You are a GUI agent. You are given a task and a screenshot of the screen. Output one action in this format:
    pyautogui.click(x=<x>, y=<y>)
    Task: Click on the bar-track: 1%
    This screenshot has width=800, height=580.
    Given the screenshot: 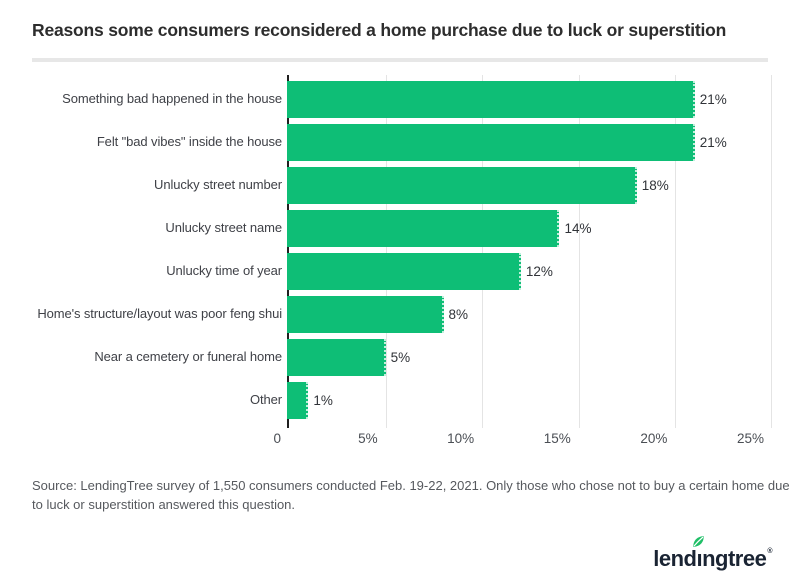 What is the action you would take?
    pyautogui.click(x=527, y=400)
    